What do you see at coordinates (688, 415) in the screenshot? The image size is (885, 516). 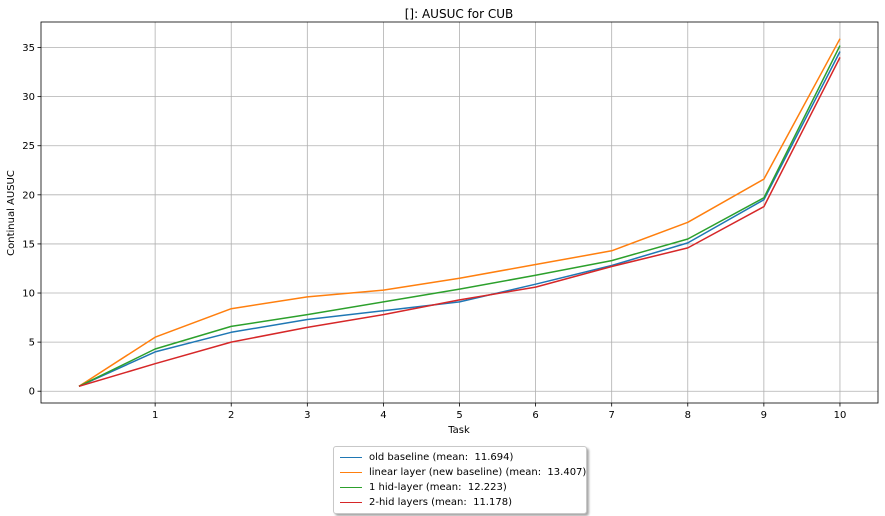 I see `x-tick-label: 8` at bounding box center [688, 415].